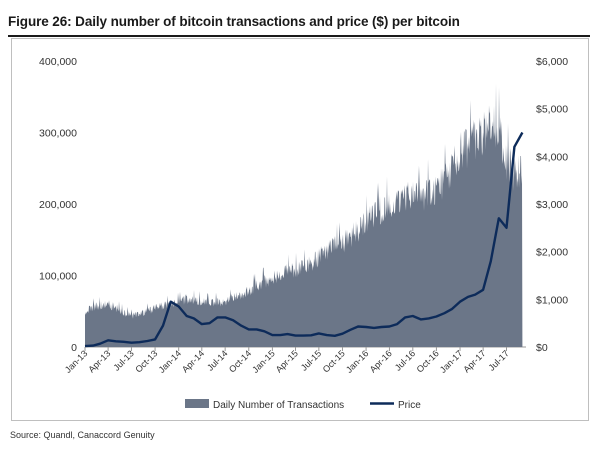 This screenshot has width=600, height=453. I want to click on y-left-tick-label: 0, so click(74, 348).